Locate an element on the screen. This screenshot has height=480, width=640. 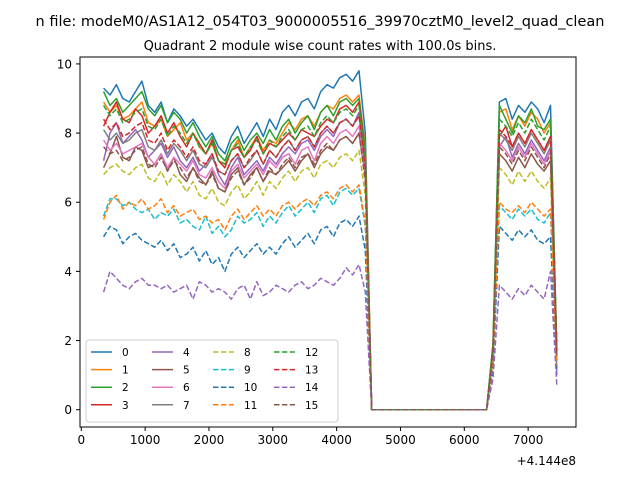
legend-label-0: 0 is located at coordinates (125, 353).